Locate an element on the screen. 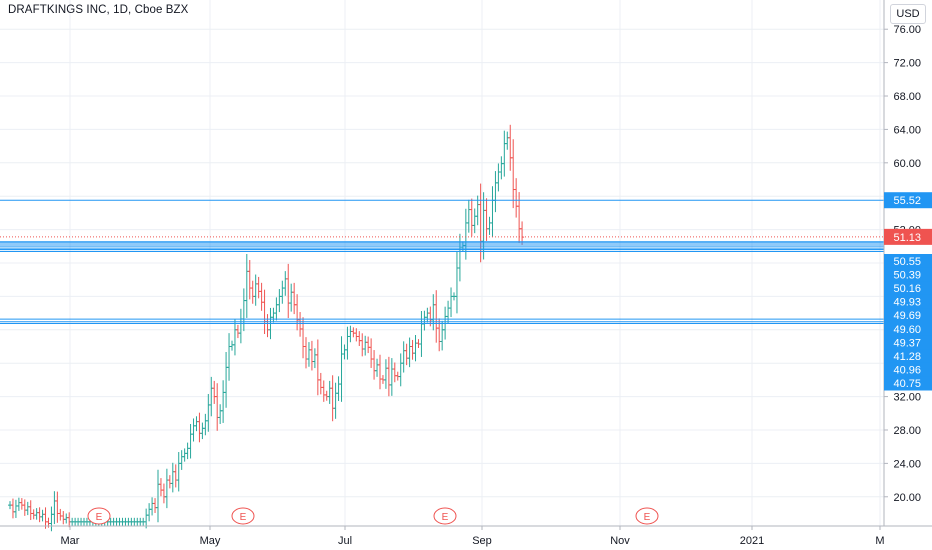 This screenshot has width=932, height=550. last-price-tag is located at coordinates (908, 236).